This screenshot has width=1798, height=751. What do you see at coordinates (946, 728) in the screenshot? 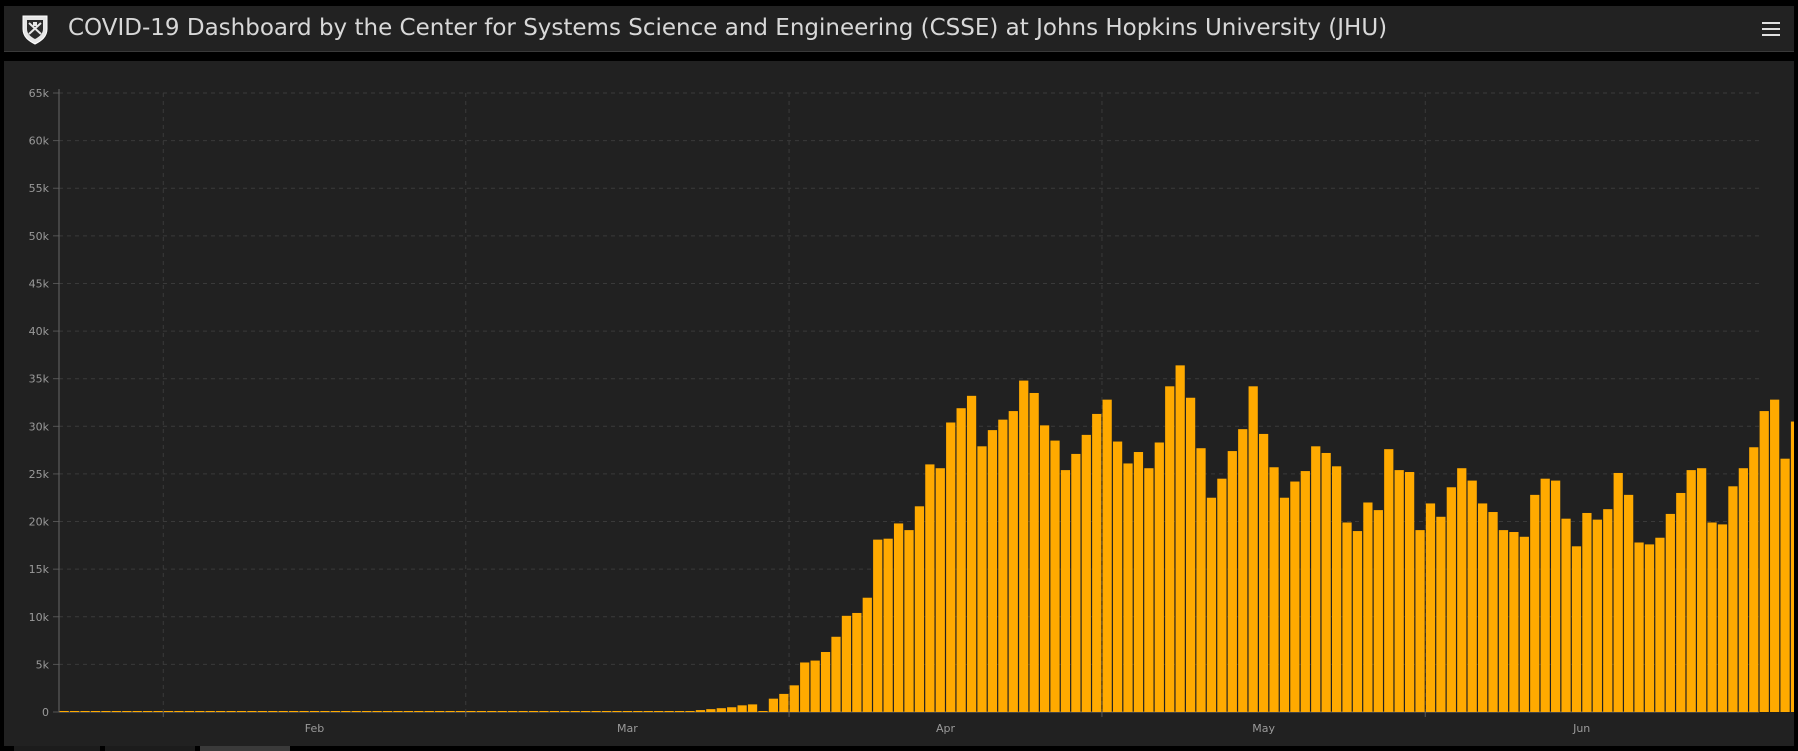
I see `x-tick-label: Apr` at bounding box center [946, 728].